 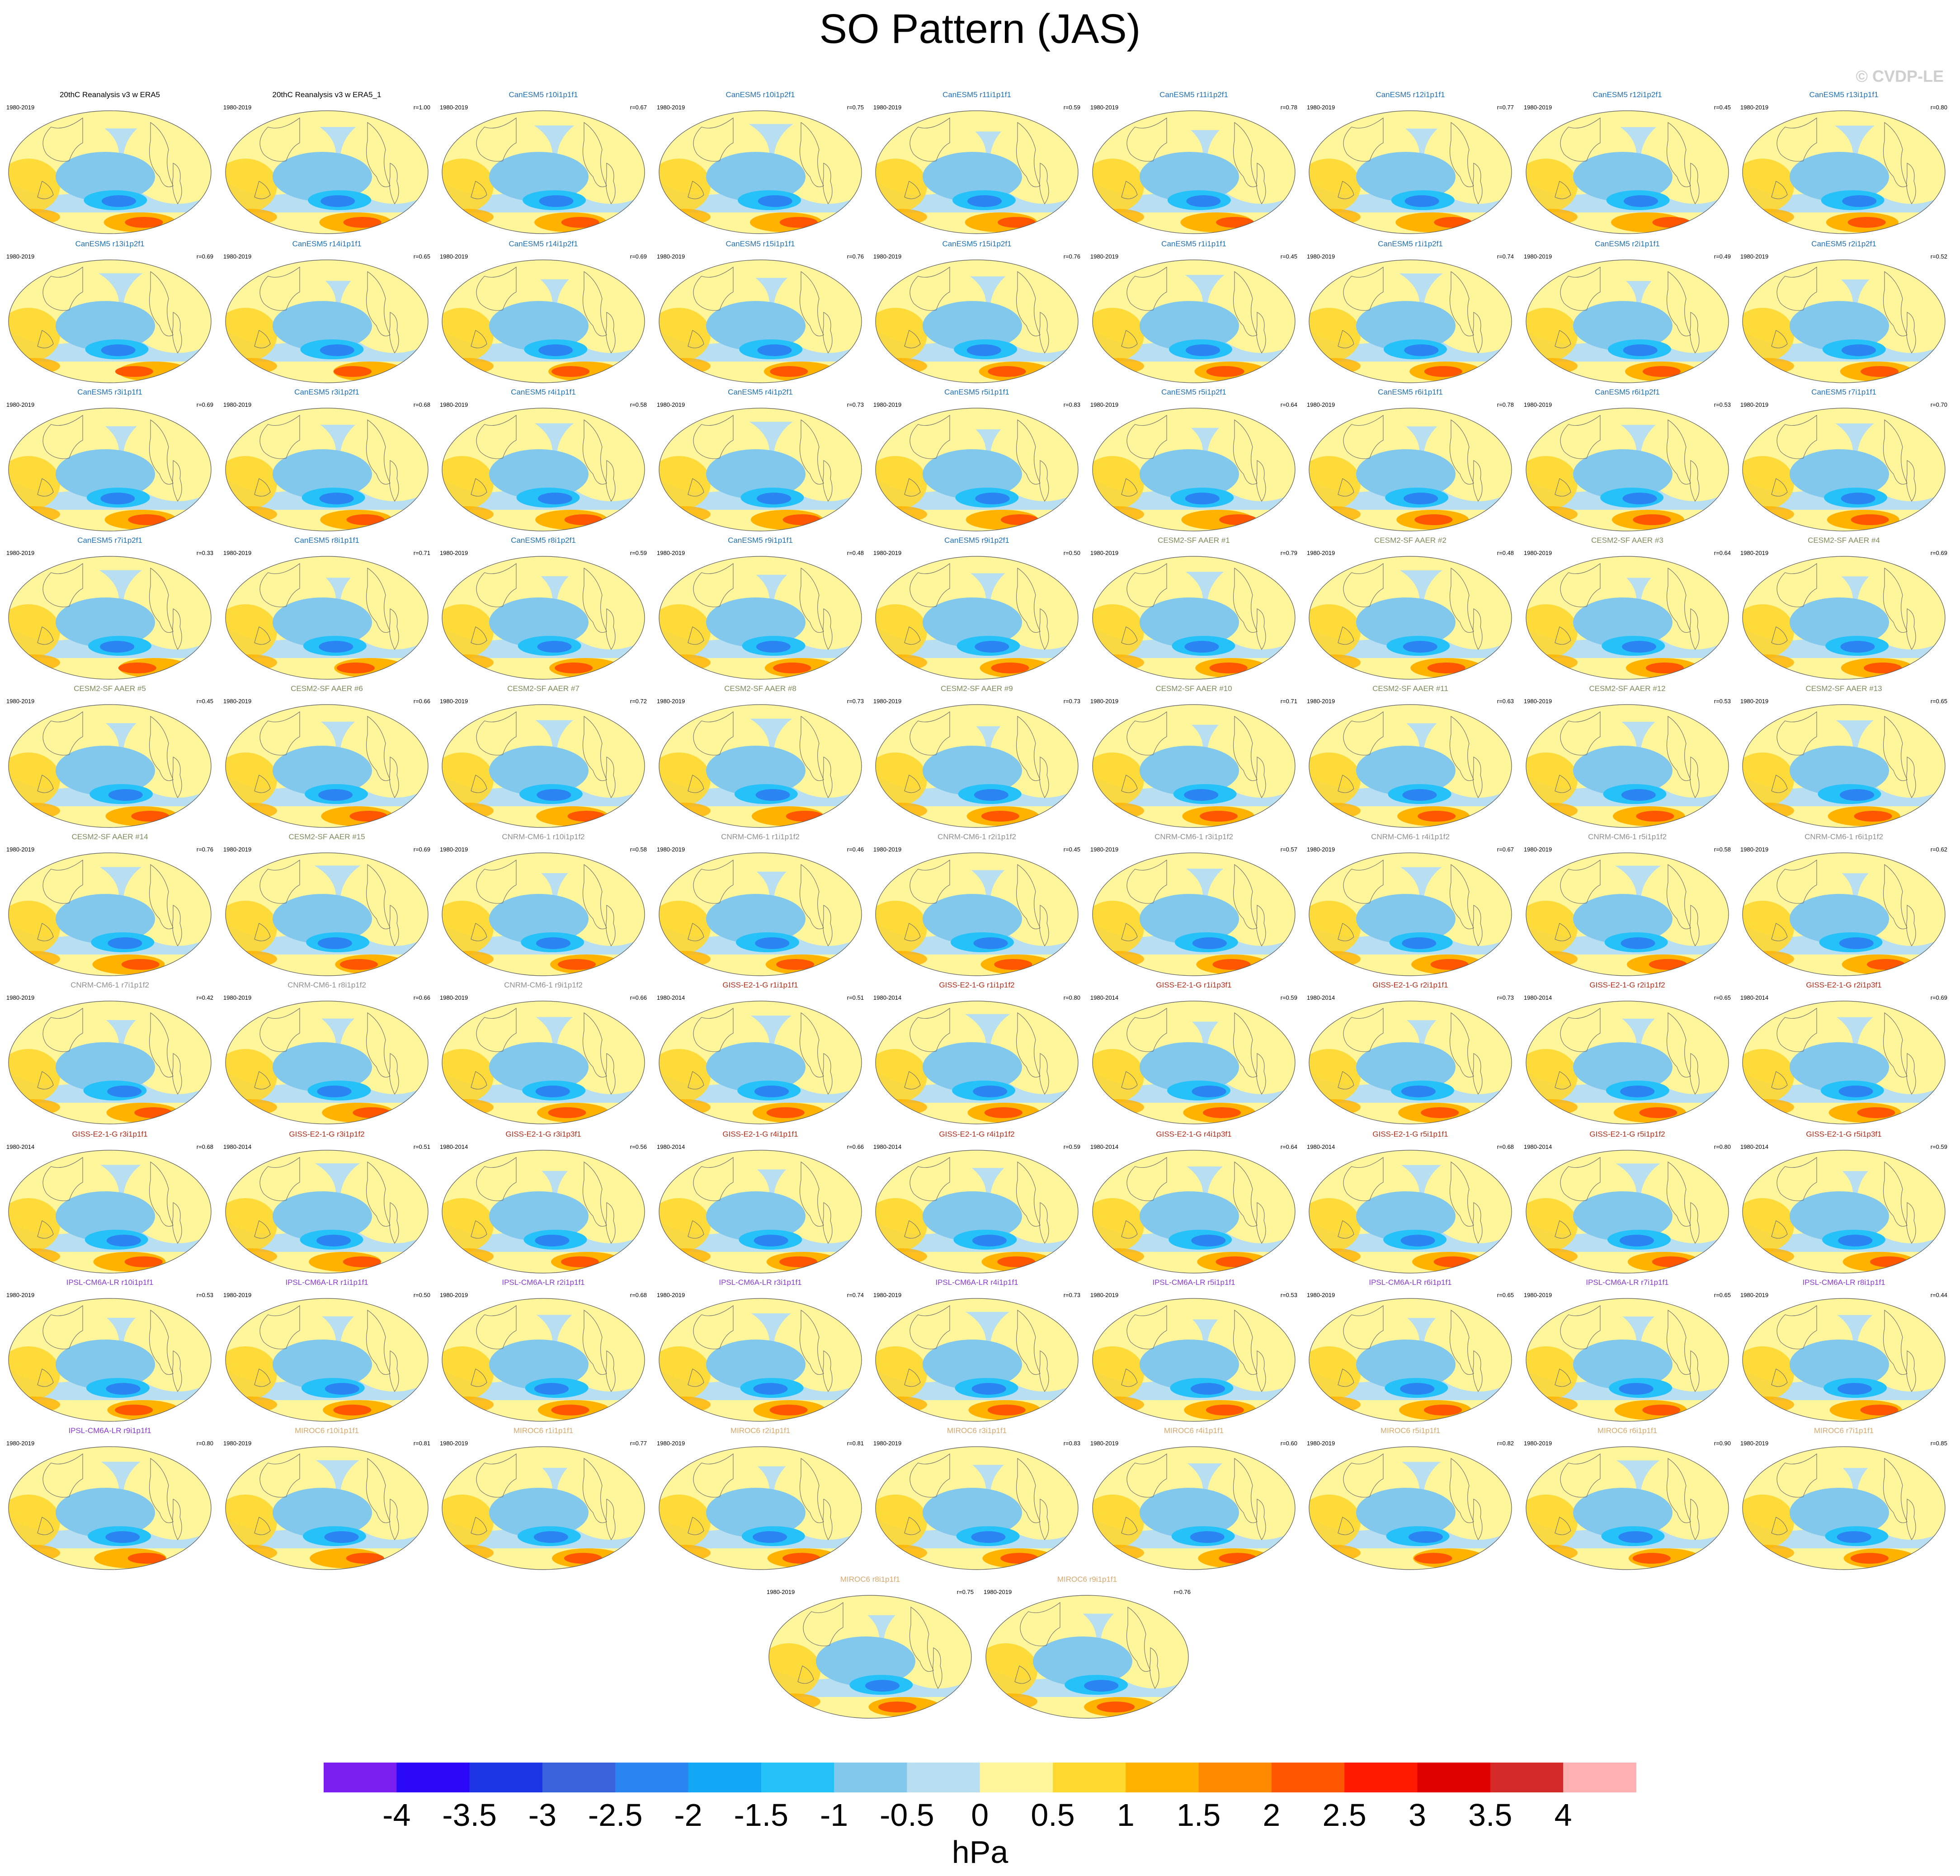 What do you see at coordinates (760, 1204) in the screenshot?
I see `map-panel: GISS-E2-1-G r4i1p1f1 1980-2014 r=0.66` at bounding box center [760, 1204].